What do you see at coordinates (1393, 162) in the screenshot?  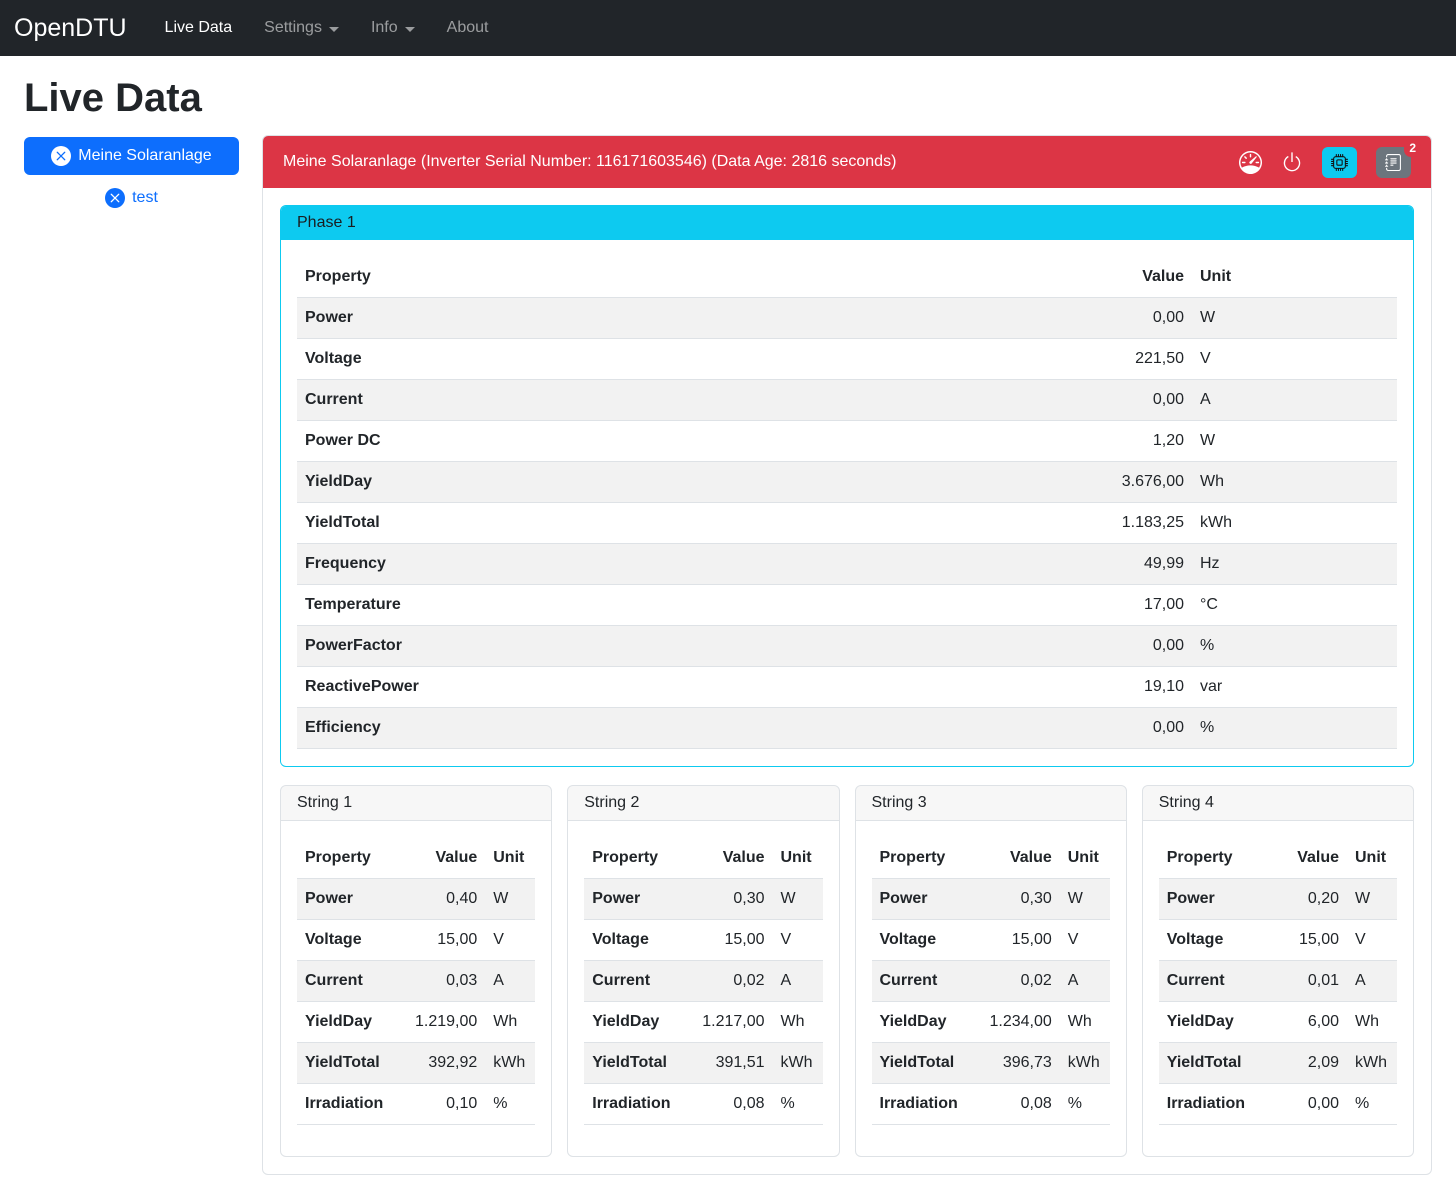 I see `journal-text-icon` at bounding box center [1393, 162].